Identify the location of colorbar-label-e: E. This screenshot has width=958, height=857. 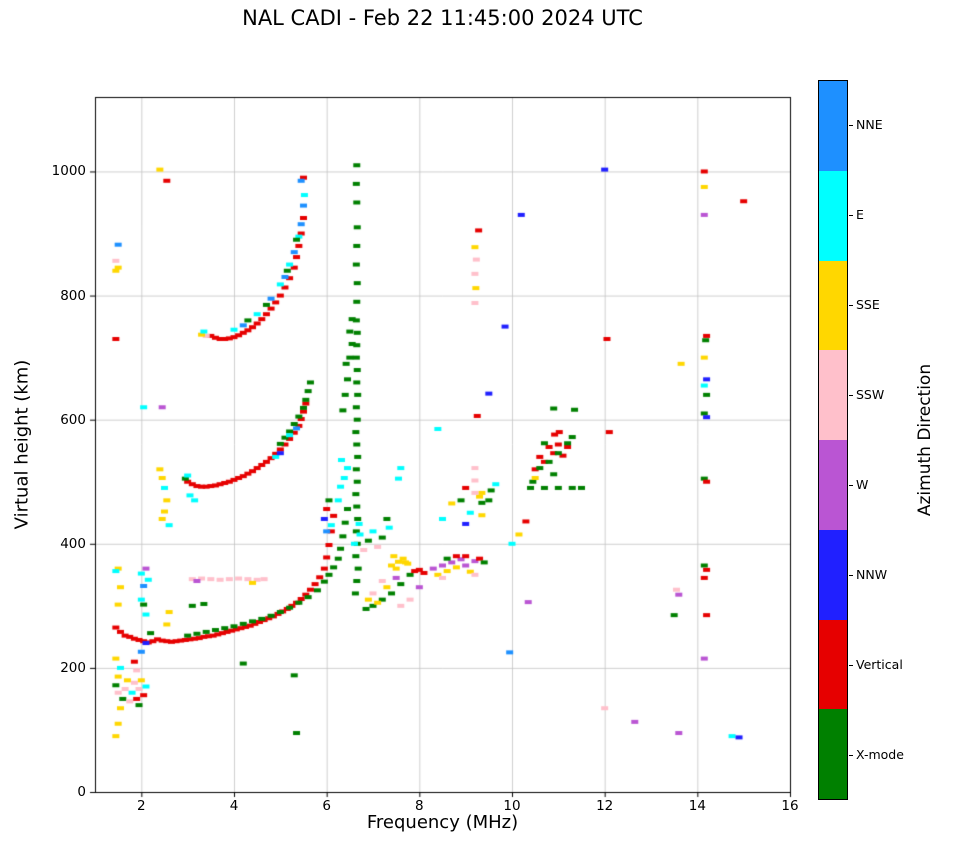
(860, 214).